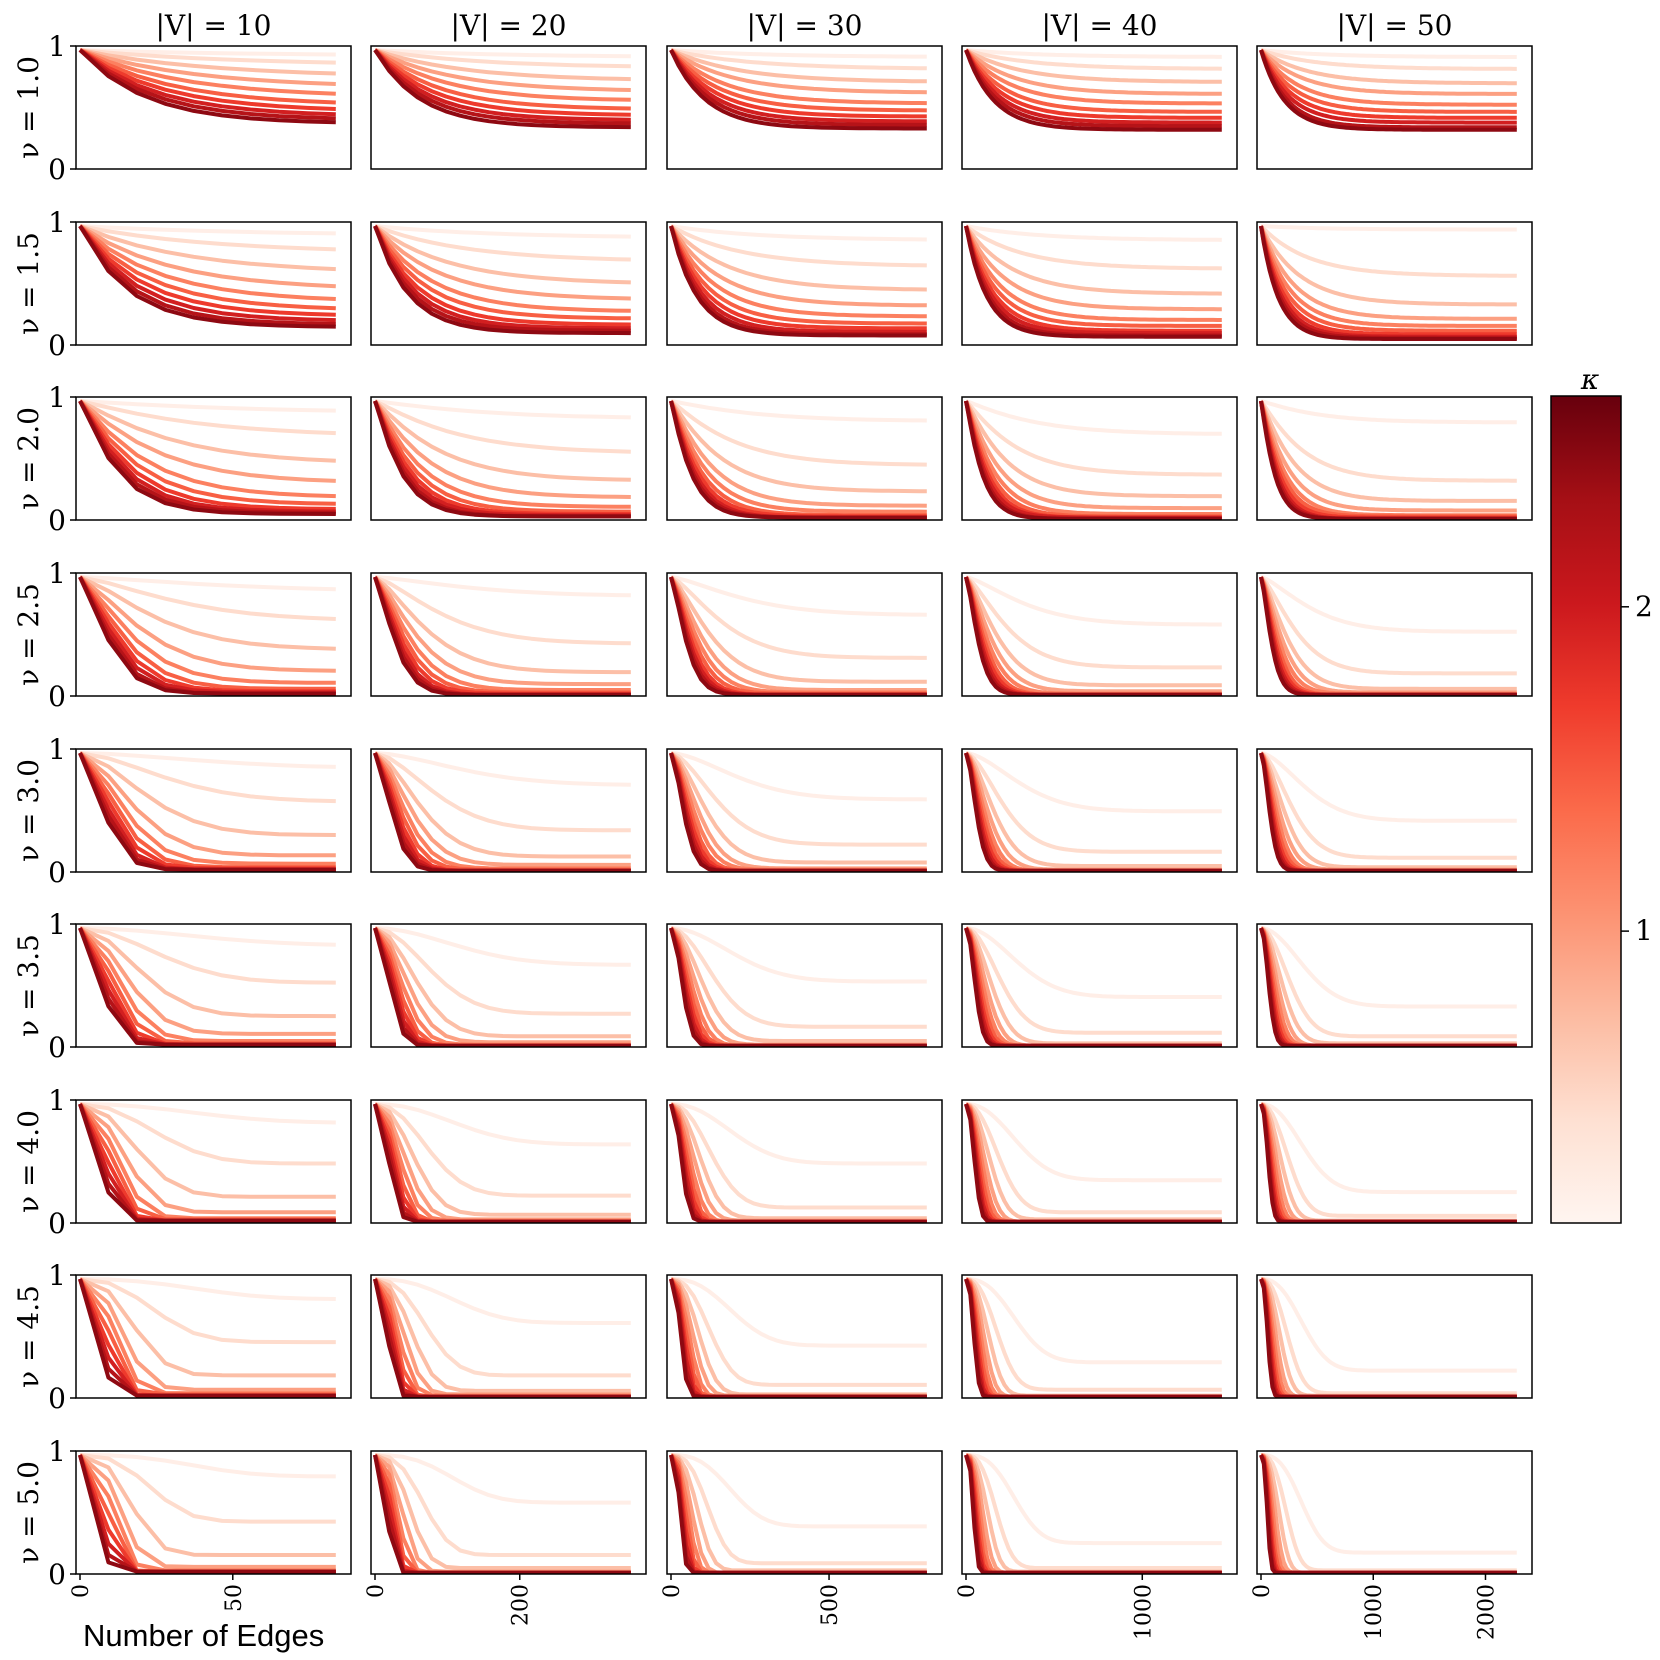 This screenshot has width=1660, height=1660. Describe the element at coordinates (1374, 1612) in the screenshot. I see `x-tick-label: 1000` at that location.